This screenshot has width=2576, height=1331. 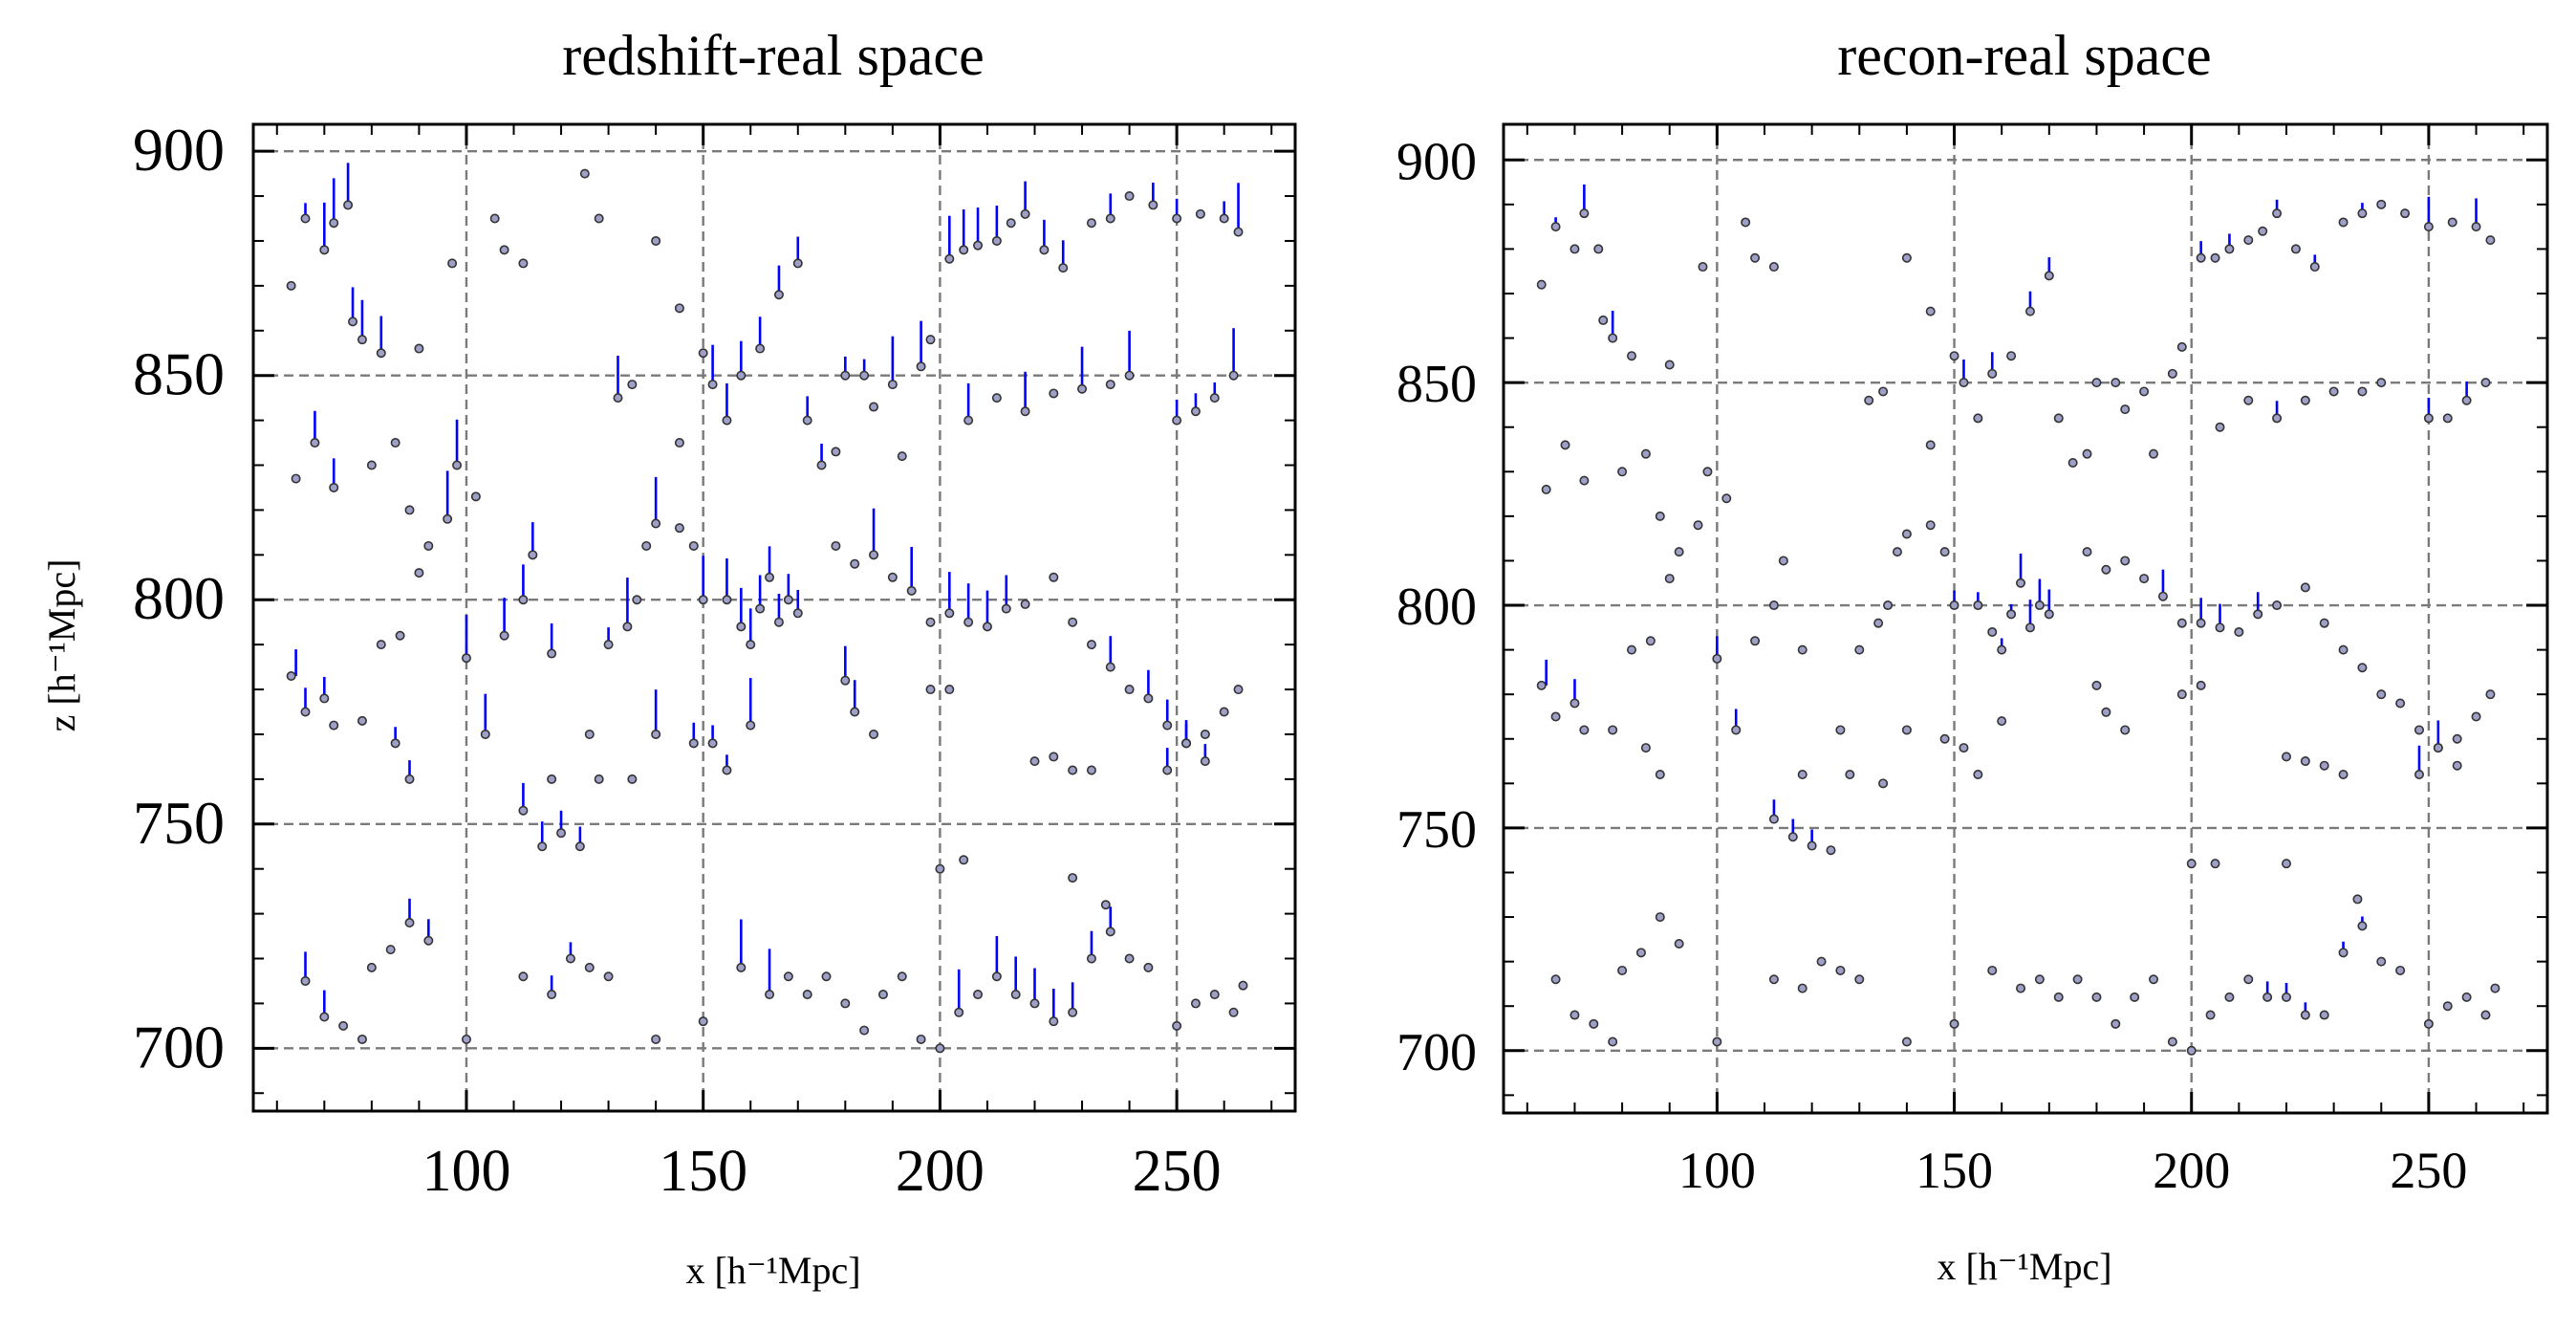 What do you see at coordinates (1437, 830) in the screenshot?
I see `y-tick-label: 750` at bounding box center [1437, 830].